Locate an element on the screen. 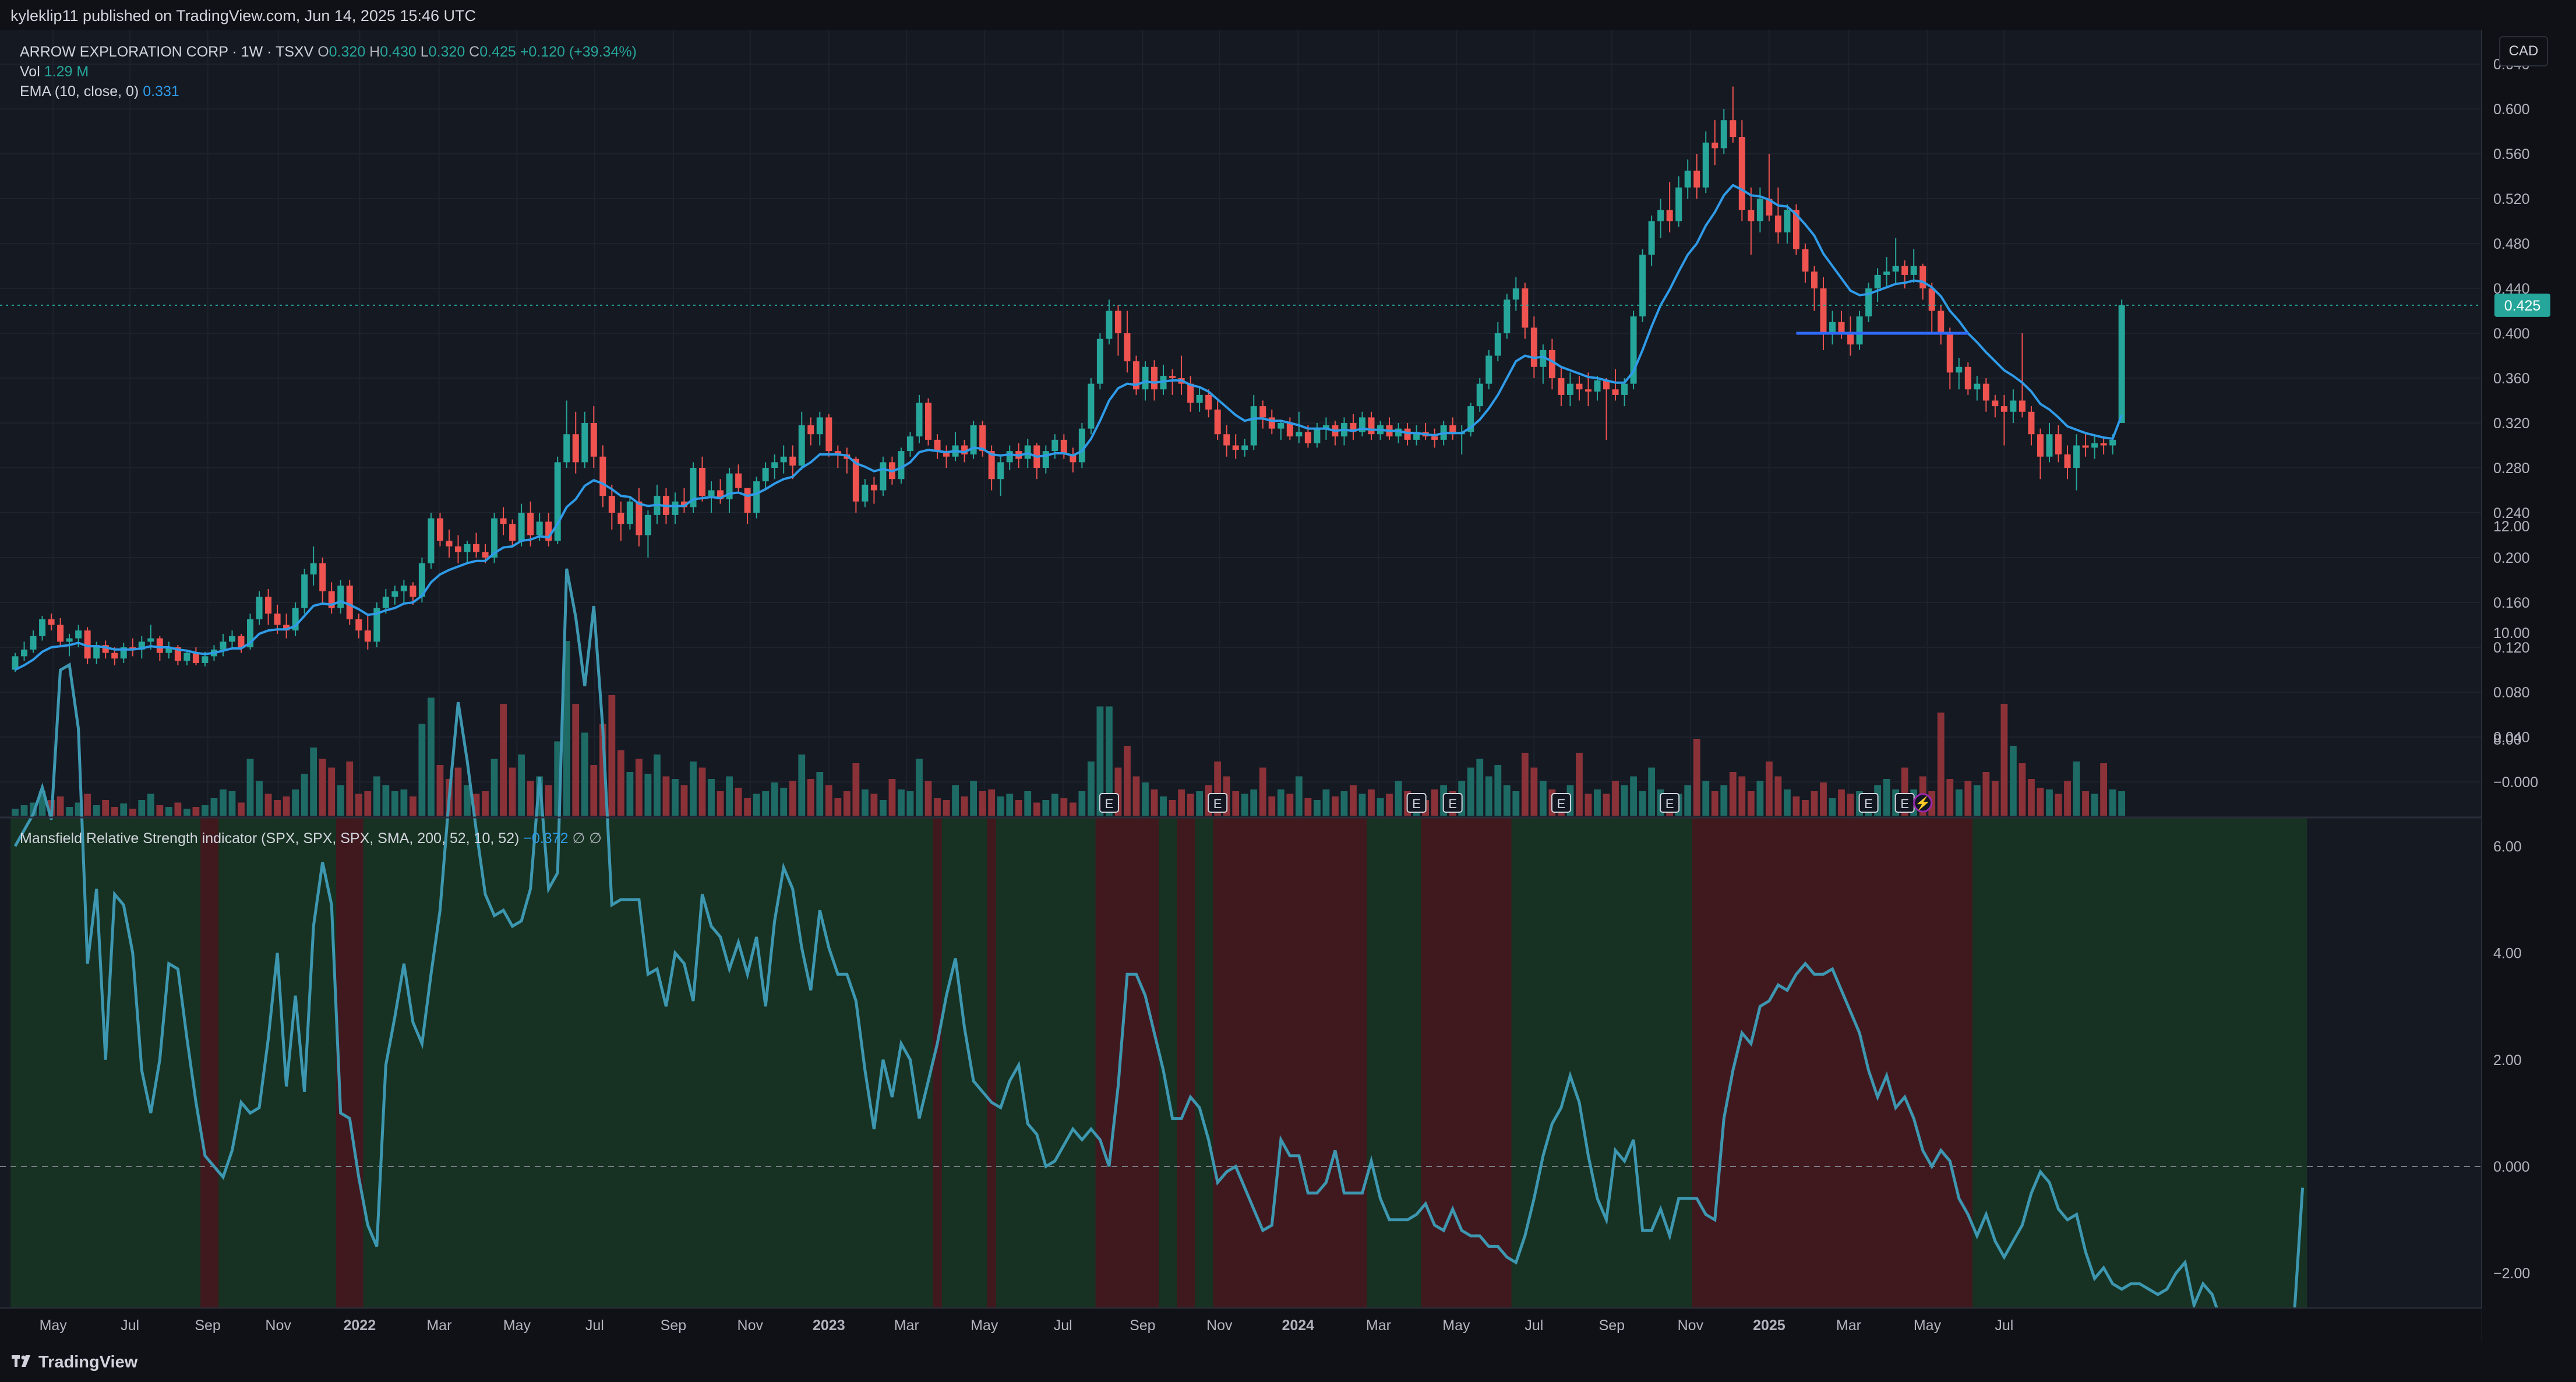 The image size is (2576, 1382). currency-button: CAD is located at coordinates (2524, 51).